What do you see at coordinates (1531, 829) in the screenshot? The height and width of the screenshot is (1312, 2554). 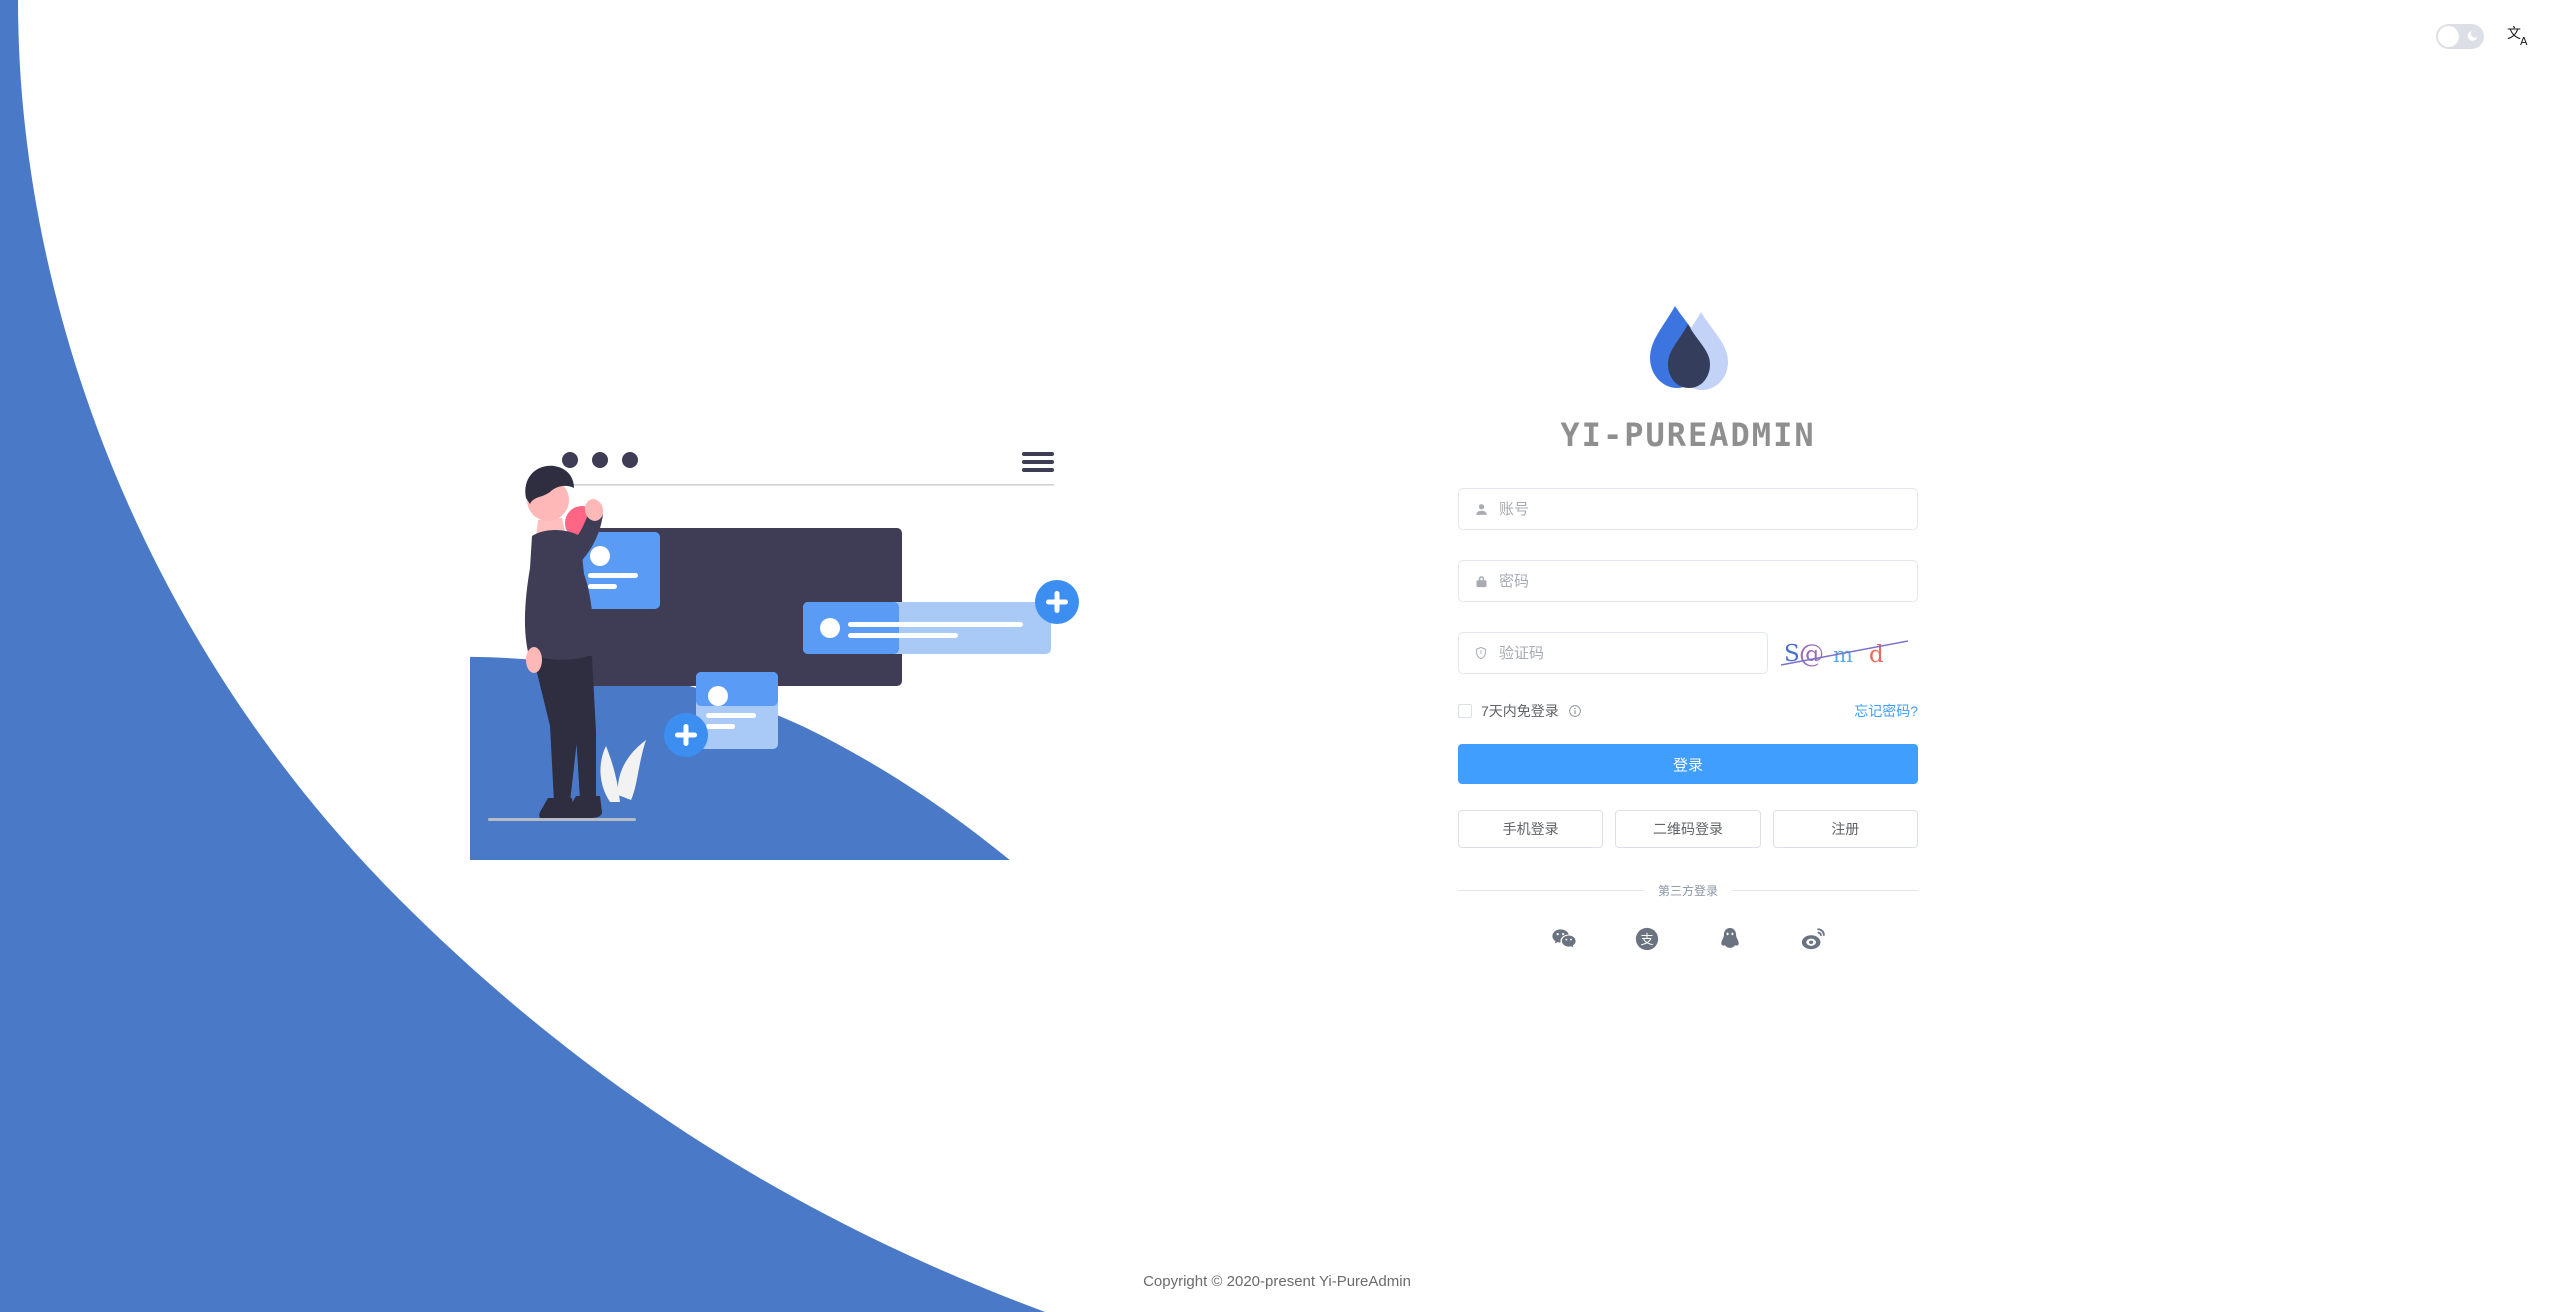 I see `phone-login-button: 手机登录` at bounding box center [1531, 829].